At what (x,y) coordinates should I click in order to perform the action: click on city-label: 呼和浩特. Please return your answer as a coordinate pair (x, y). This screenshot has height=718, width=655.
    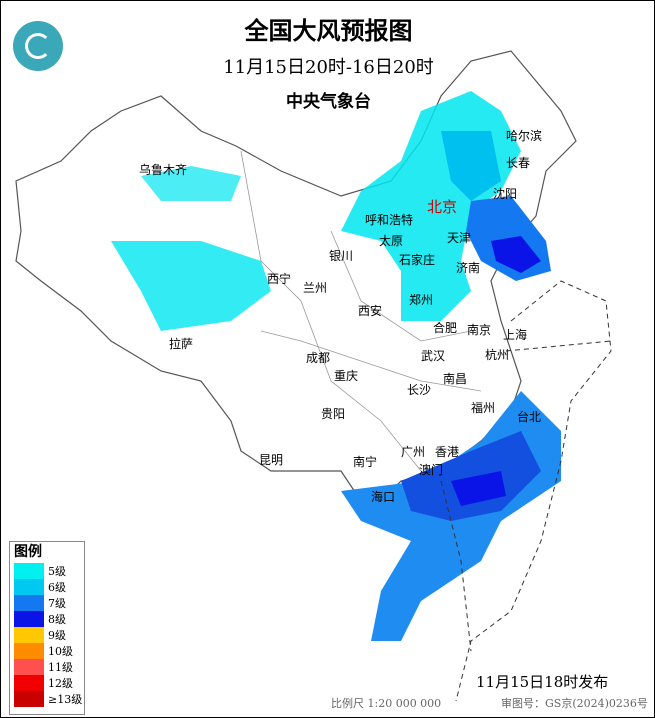
    Looking at the image, I should click on (389, 220).